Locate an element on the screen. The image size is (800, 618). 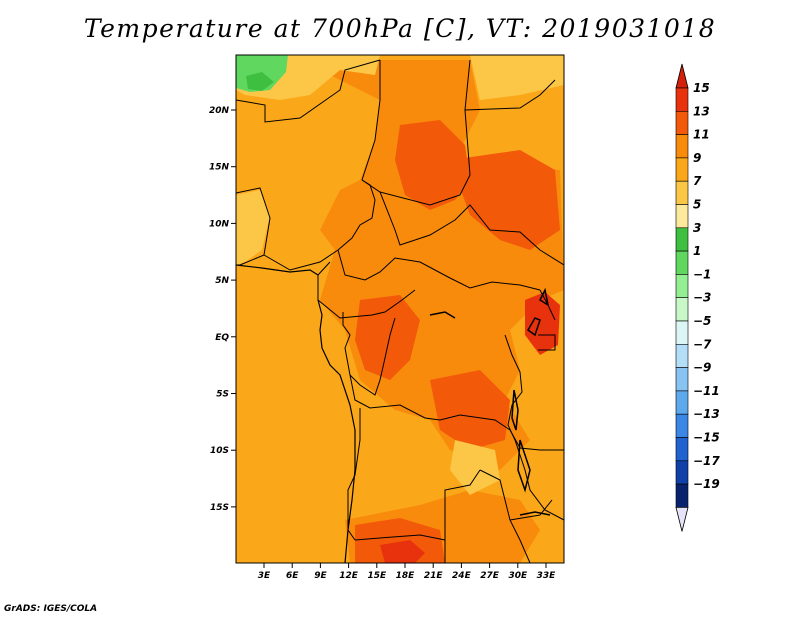
lat-label: 15N is located at coordinates (219, 168).